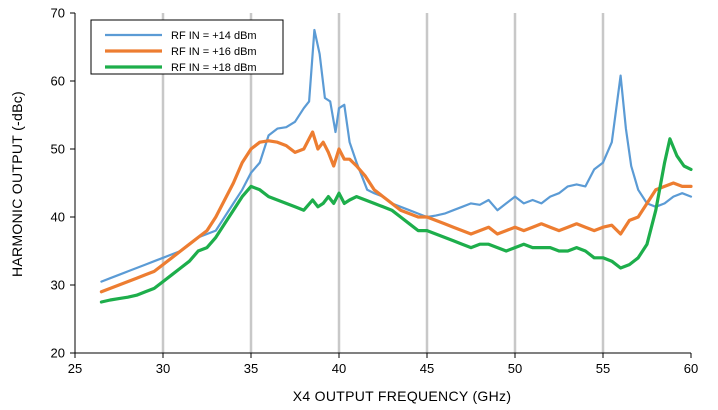 Image resolution: width=718 pixels, height=410 pixels. Describe the element at coordinates (691, 368) in the screenshot. I see `x-tick-label: 60` at that location.